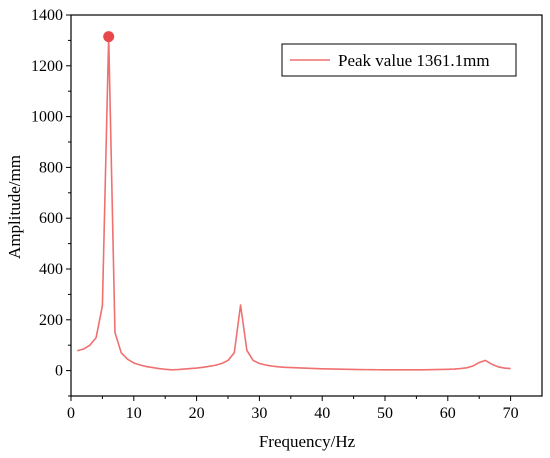 The width and height of the screenshot is (550, 458). I want to click on y-tick-label: 200, so click(51, 320).